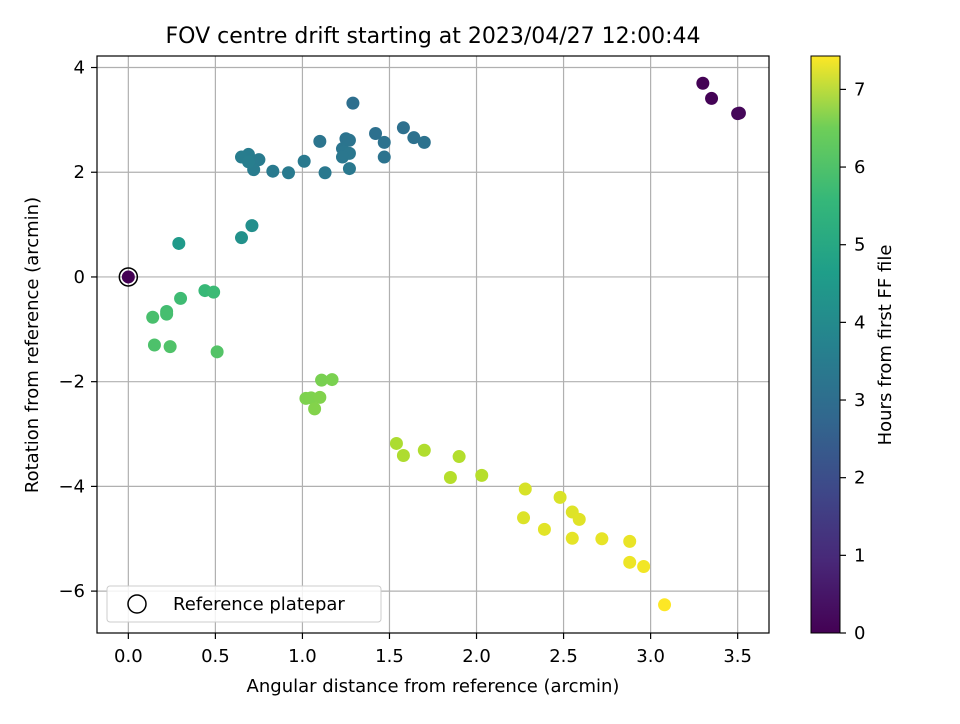 This screenshot has height=724, width=960. I want to click on y-tick-label: 4, so click(79, 68).